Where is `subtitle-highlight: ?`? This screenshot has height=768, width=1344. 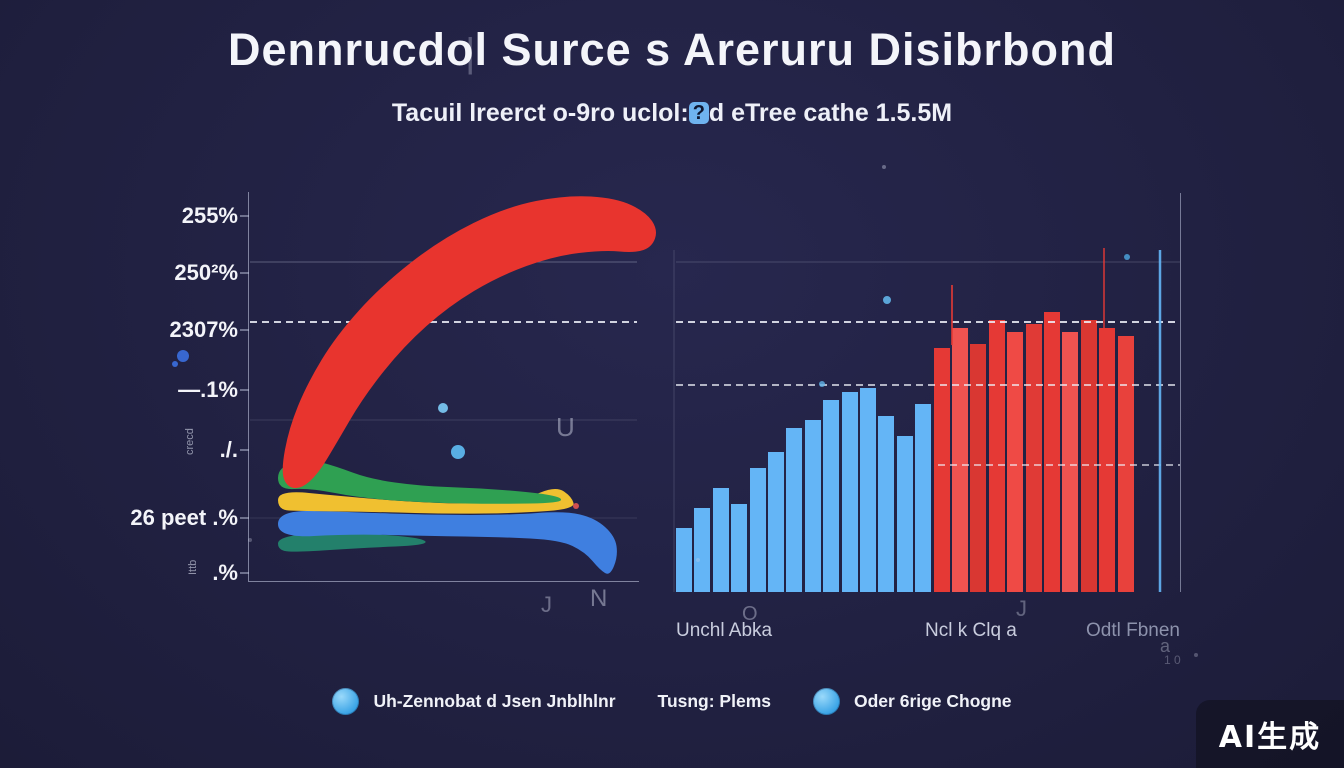 subtitle-highlight: ? is located at coordinates (698, 113).